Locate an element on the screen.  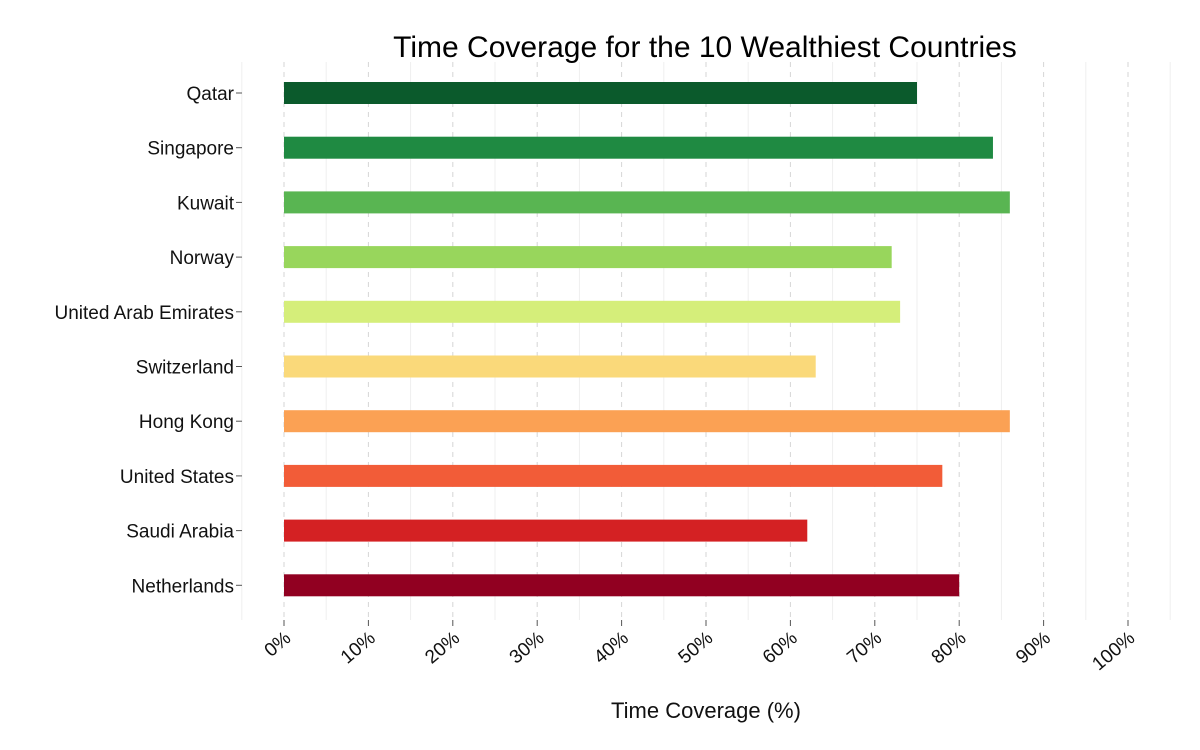
x-tick-label: 0% is located at coordinates (278, 645).